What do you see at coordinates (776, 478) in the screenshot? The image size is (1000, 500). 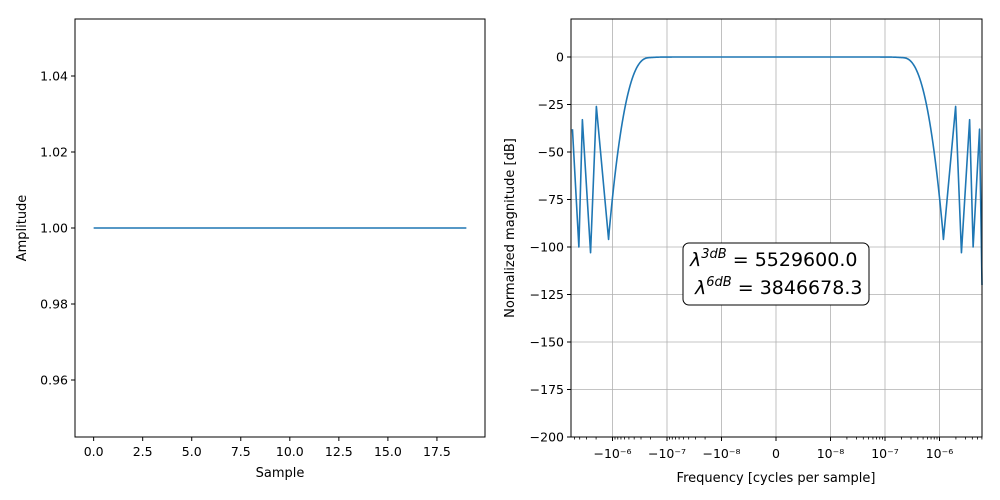 I see `right-x-axis-label: Frequency [cycles per sample]` at bounding box center [776, 478].